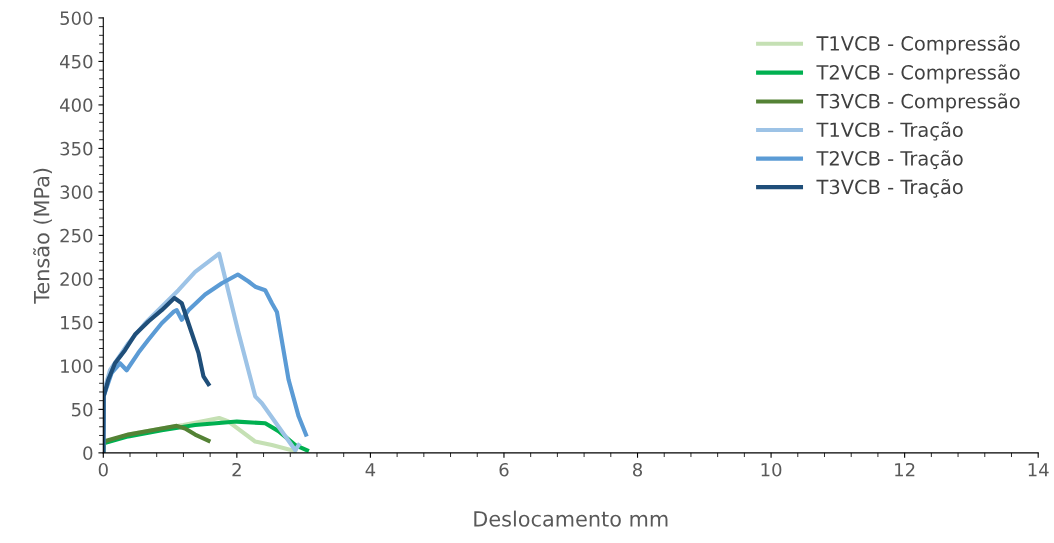 The image size is (1054, 543). I want to click on x-tick-label: 8, so click(638, 469).